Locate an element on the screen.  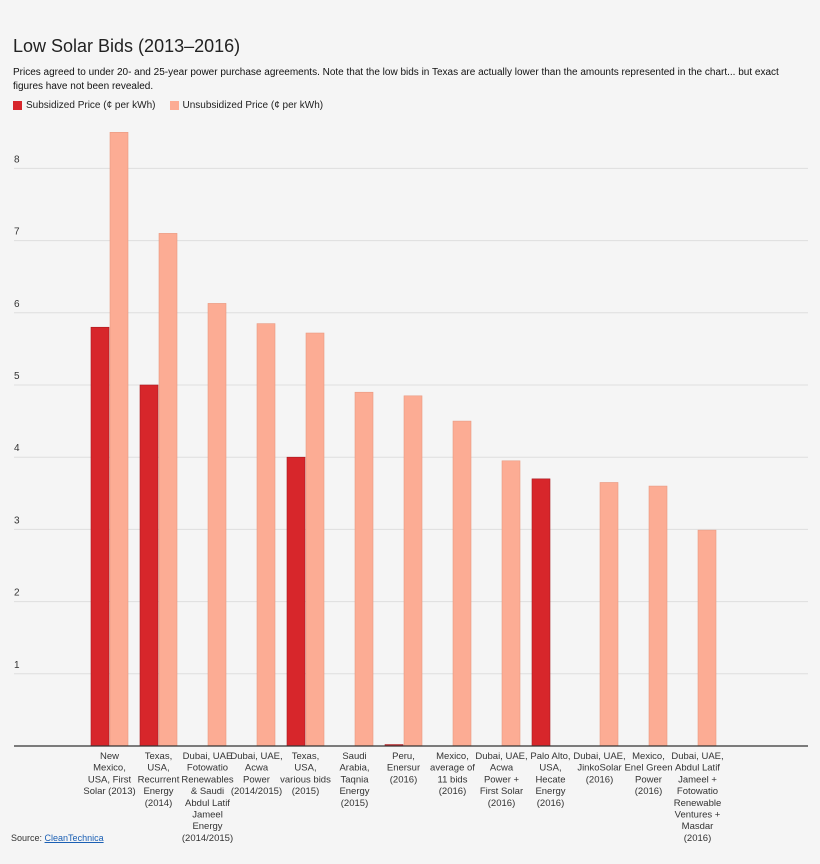
x-category-label: Dubai, UAE, JinkoSolar (2016) is located at coordinates (599, 768).